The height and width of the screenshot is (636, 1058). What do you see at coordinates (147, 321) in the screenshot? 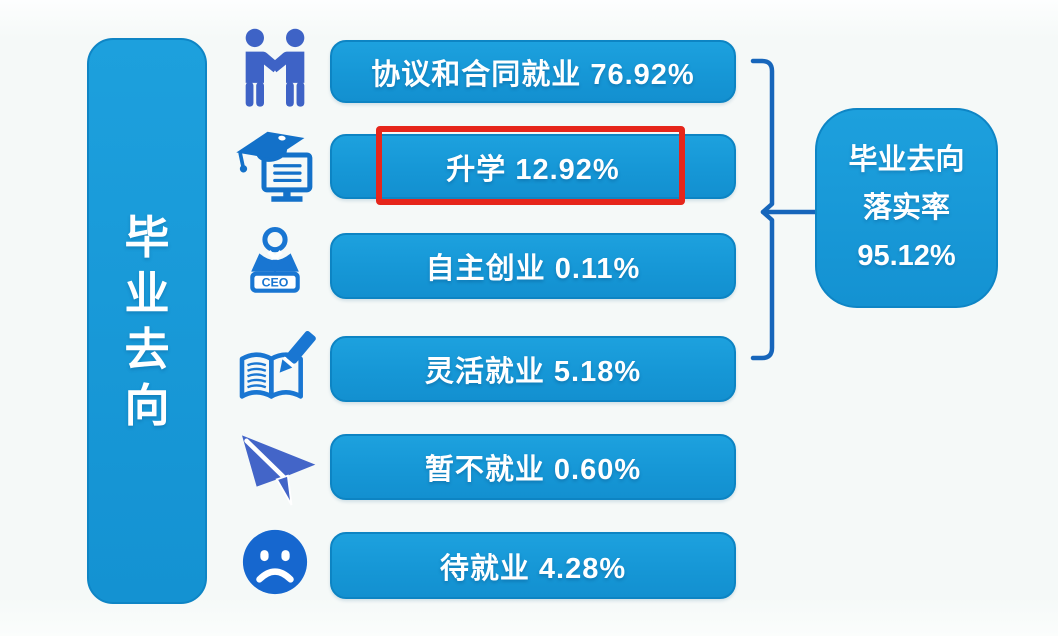
I see `left-pillar: 毕 业 去 向` at bounding box center [147, 321].